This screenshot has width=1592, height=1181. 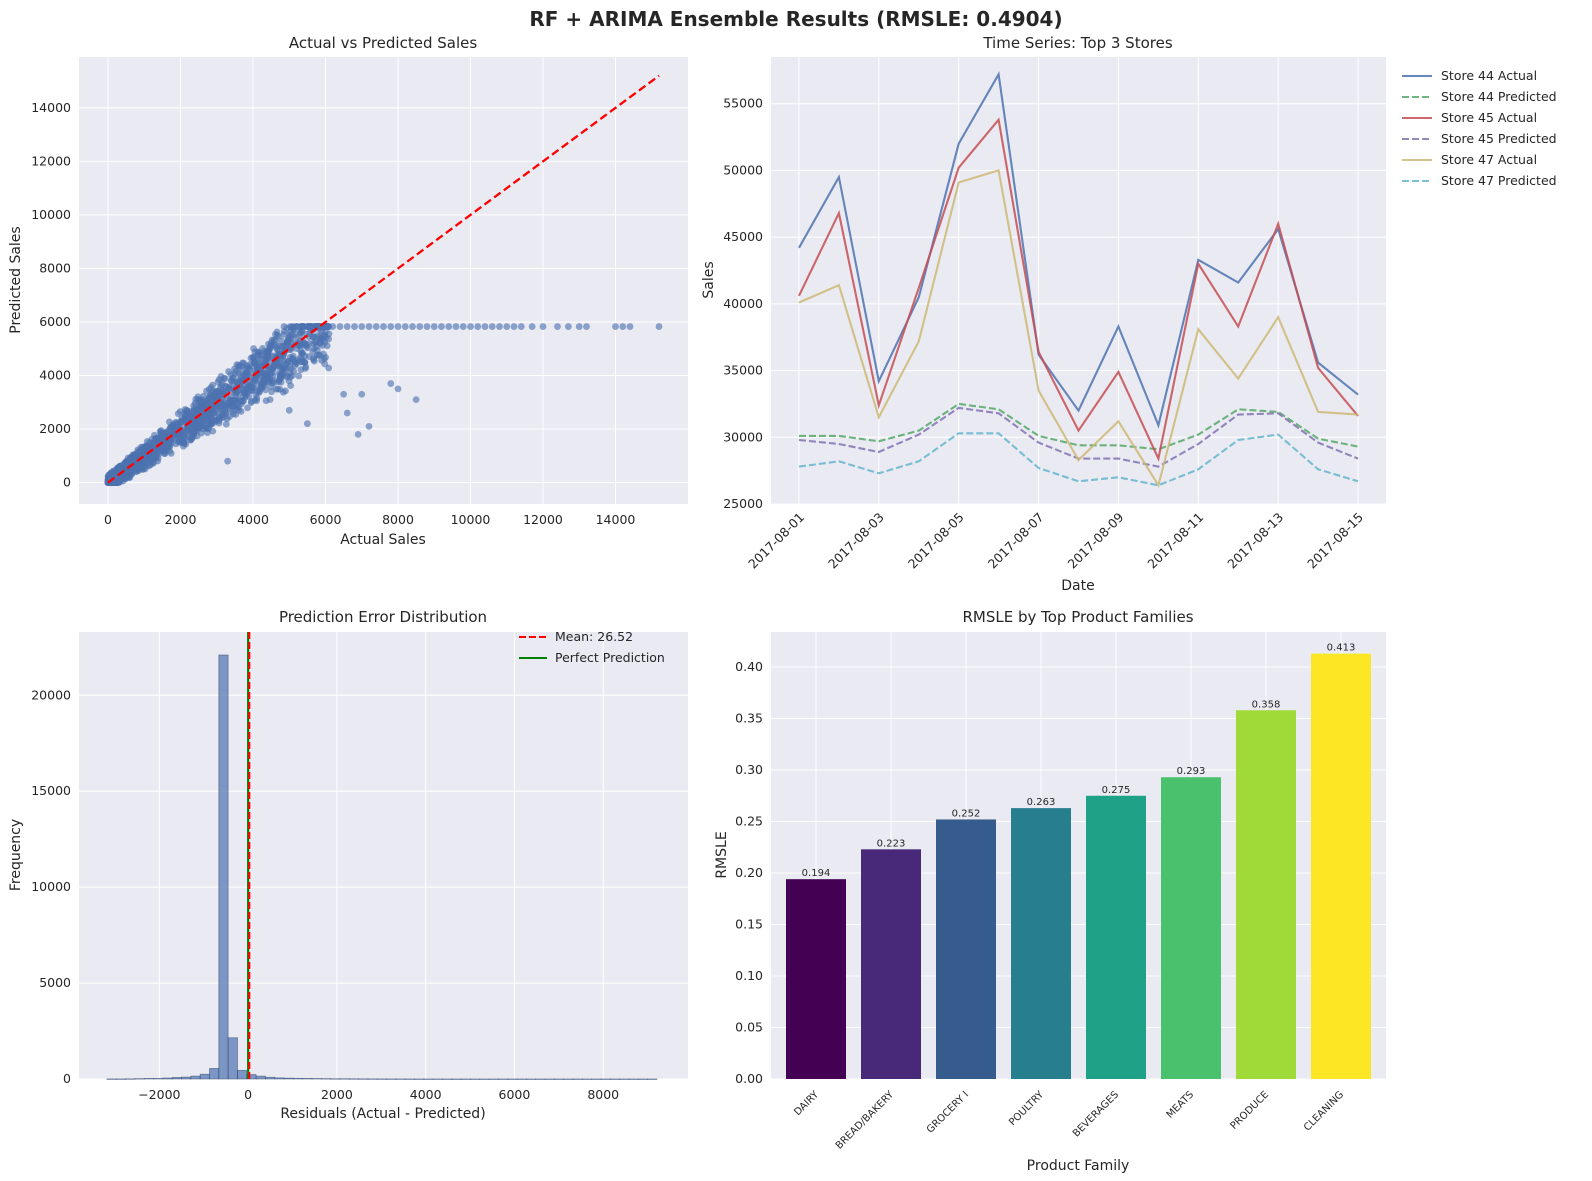 What do you see at coordinates (55, 267) in the screenshot?
I see `scatter-y-tick-label: 8000` at bounding box center [55, 267].